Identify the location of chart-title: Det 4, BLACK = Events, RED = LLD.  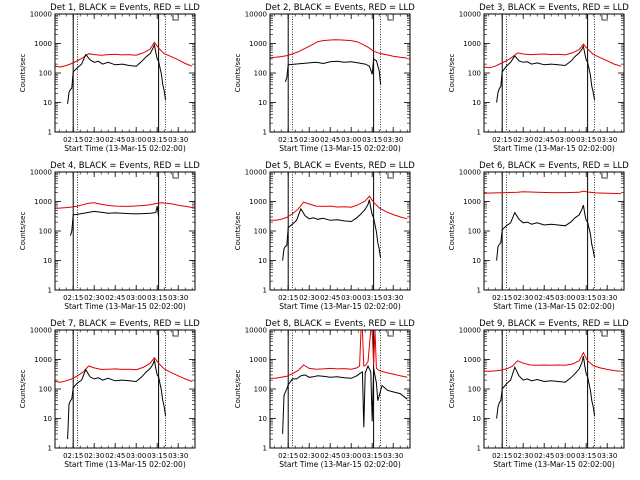
(125, 166).